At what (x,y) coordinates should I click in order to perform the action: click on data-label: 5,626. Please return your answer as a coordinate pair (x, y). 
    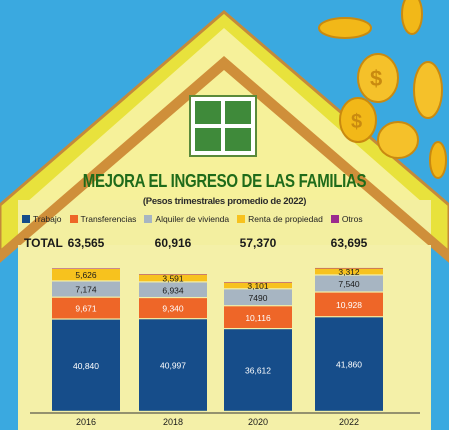
    Looking at the image, I should click on (86, 275).